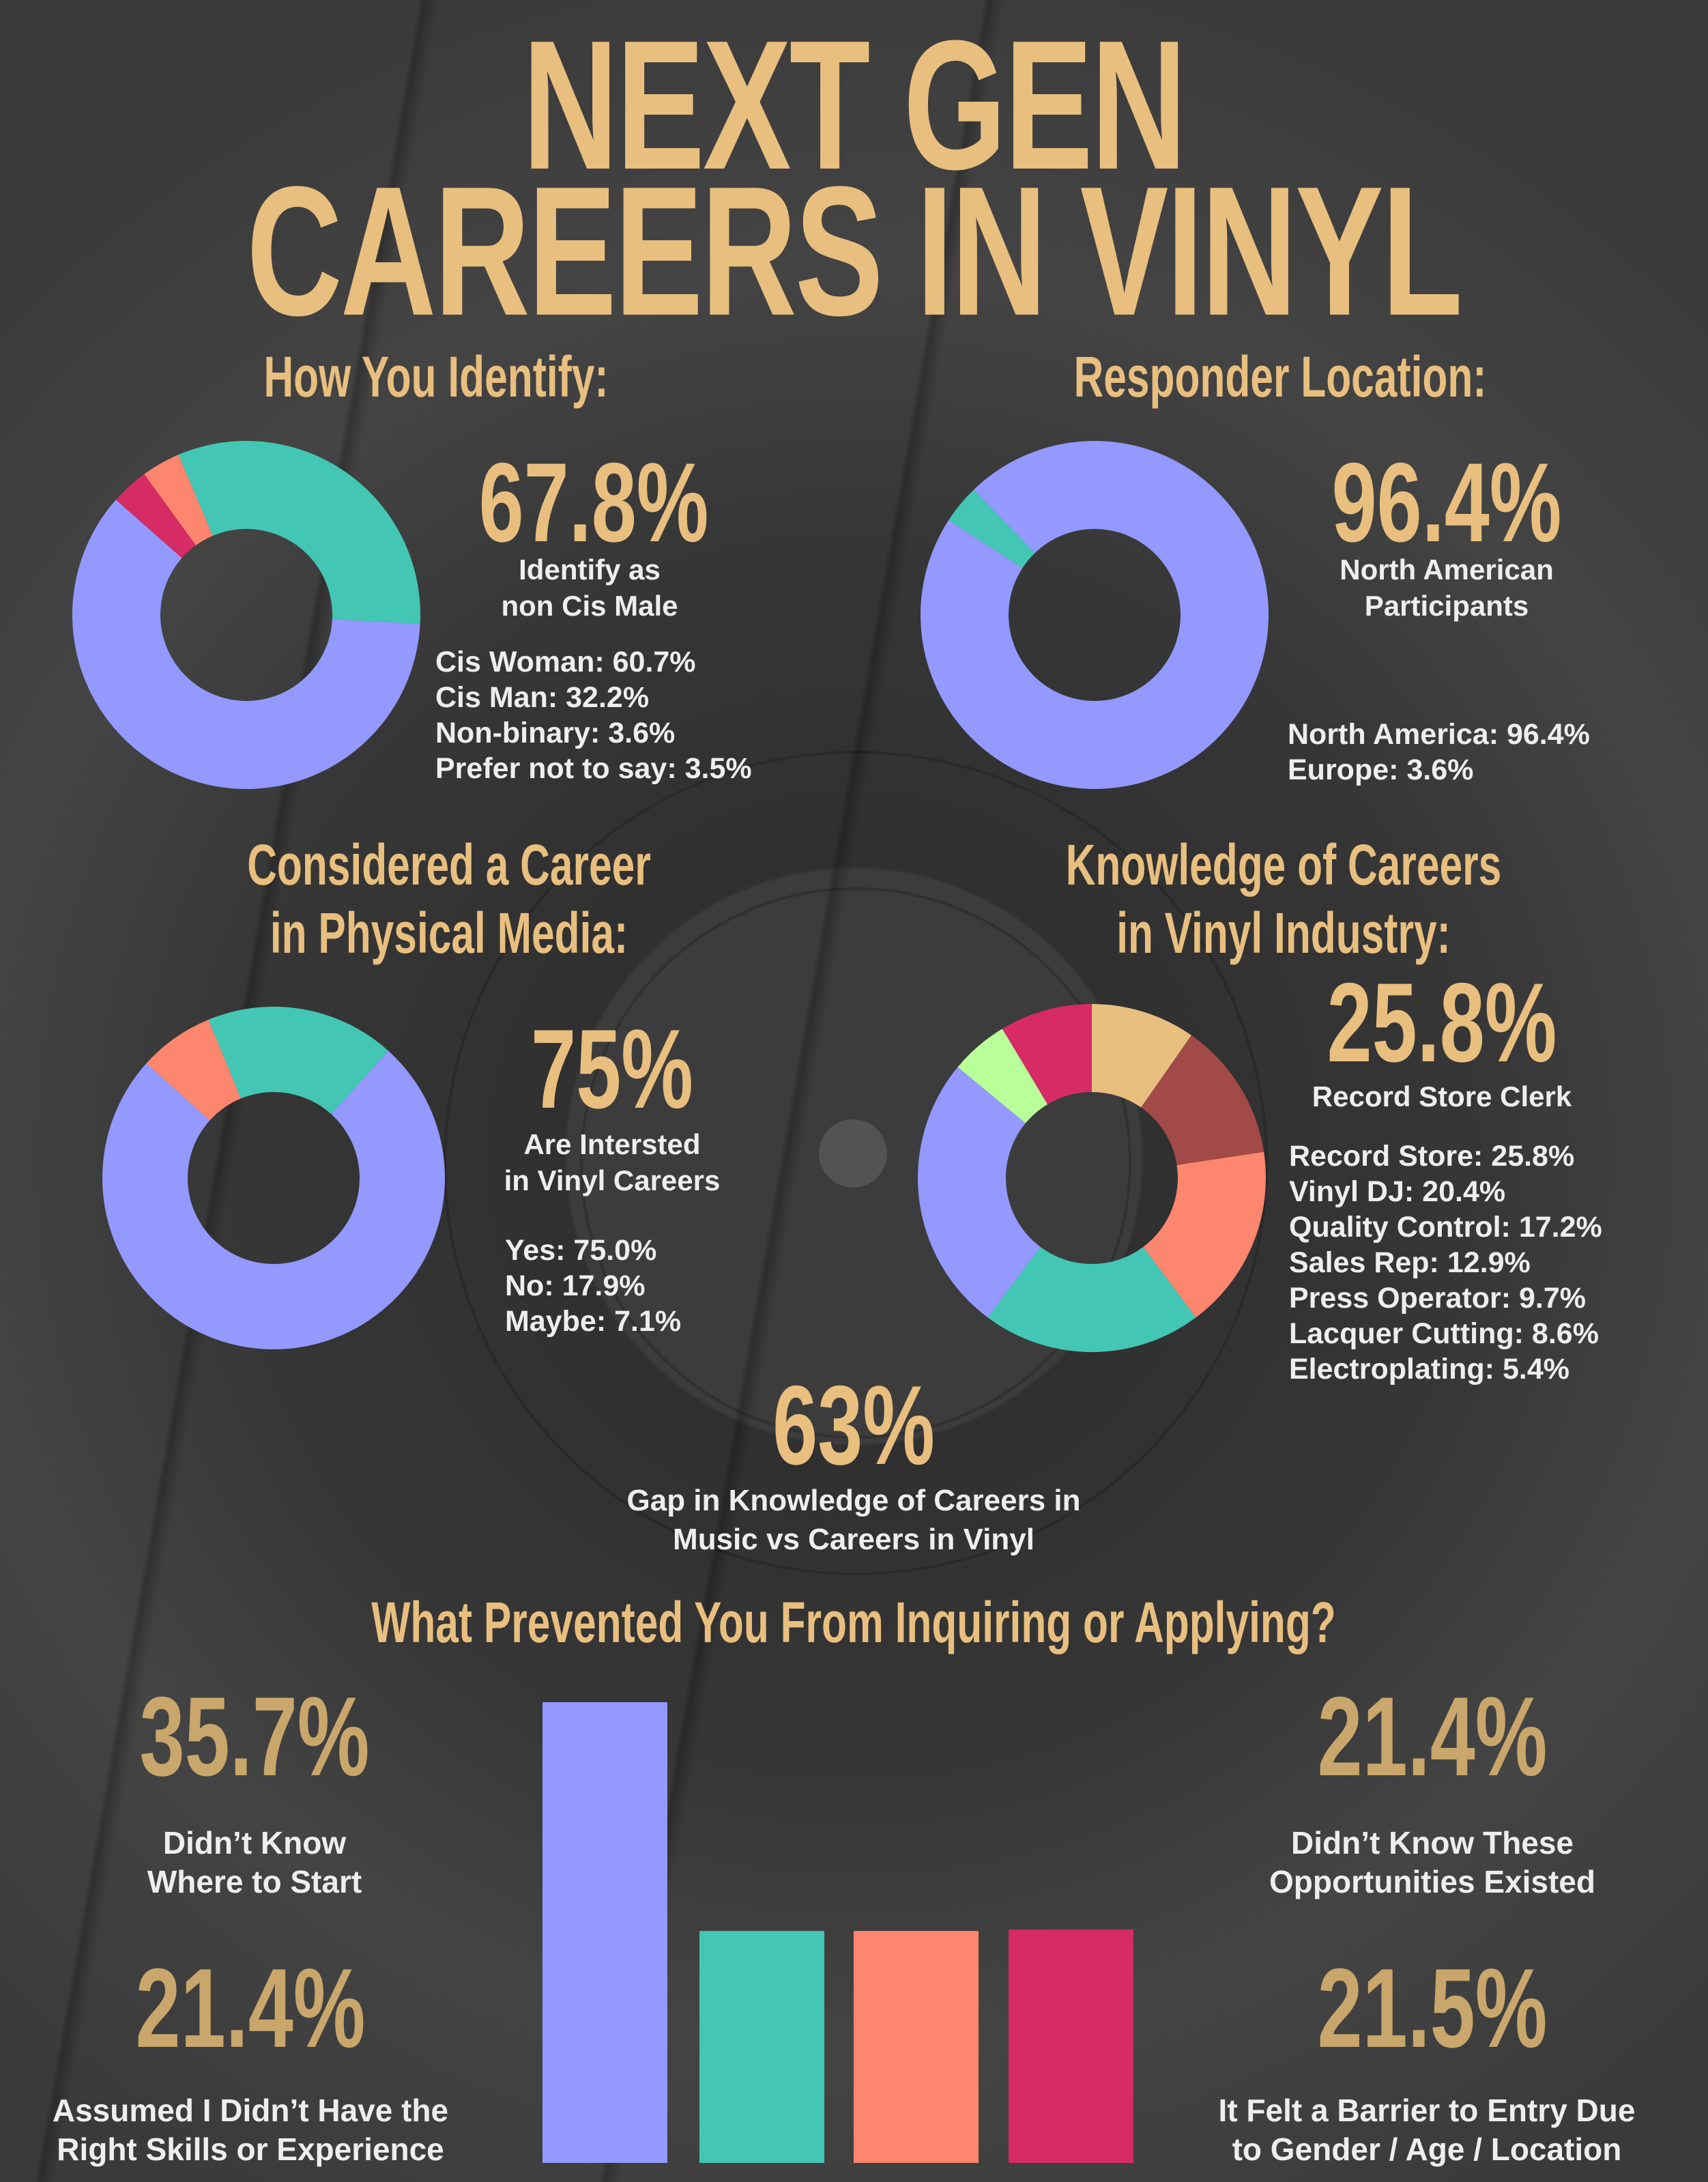 This screenshot has height=2182, width=1708. Describe the element at coordinates (1437, 1298) in the screenshot. I see `legend-item: Press Operator: 9.7%` at that location.